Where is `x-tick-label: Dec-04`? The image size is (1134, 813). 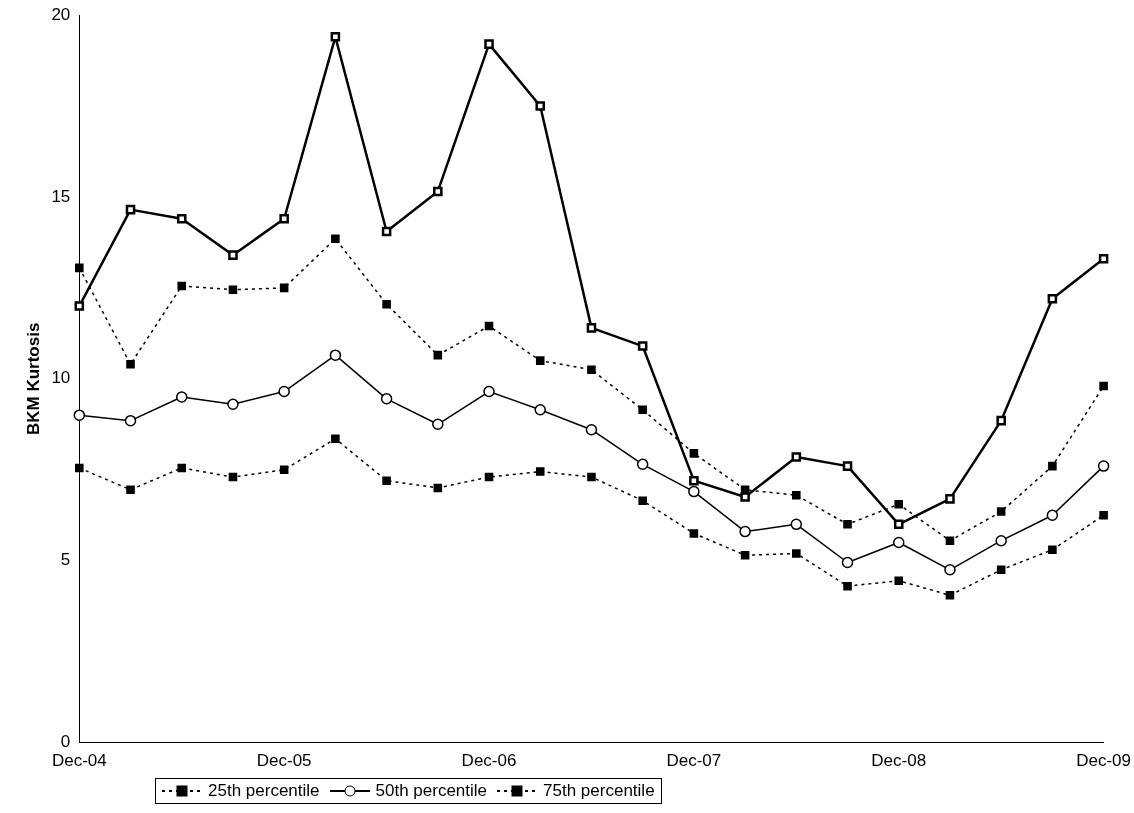
x-tick-label: Dec-04 is located at coordinates (79, 761).